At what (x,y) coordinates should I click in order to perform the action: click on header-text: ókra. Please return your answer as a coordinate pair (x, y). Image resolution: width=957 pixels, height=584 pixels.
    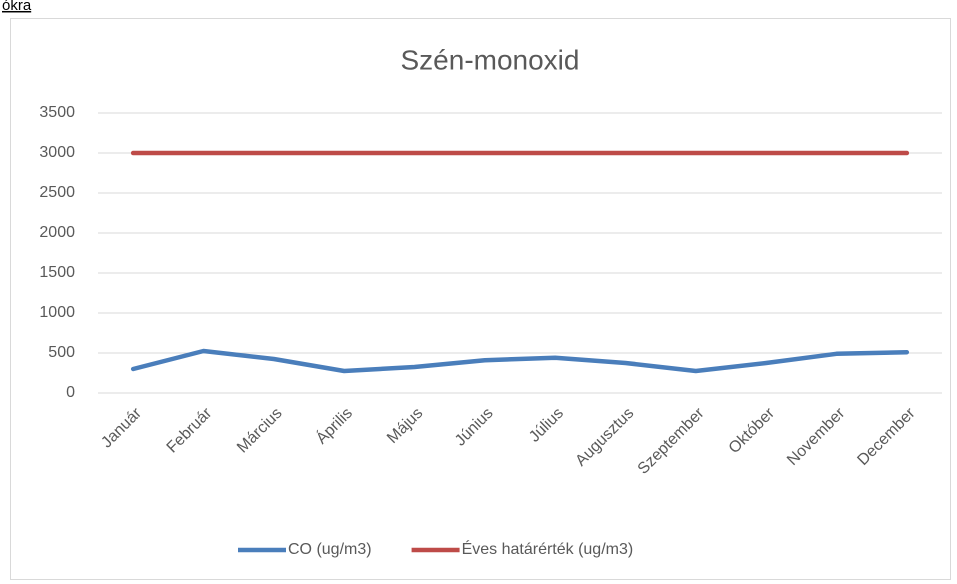
    Looking at the image, I should click on (17, 7).